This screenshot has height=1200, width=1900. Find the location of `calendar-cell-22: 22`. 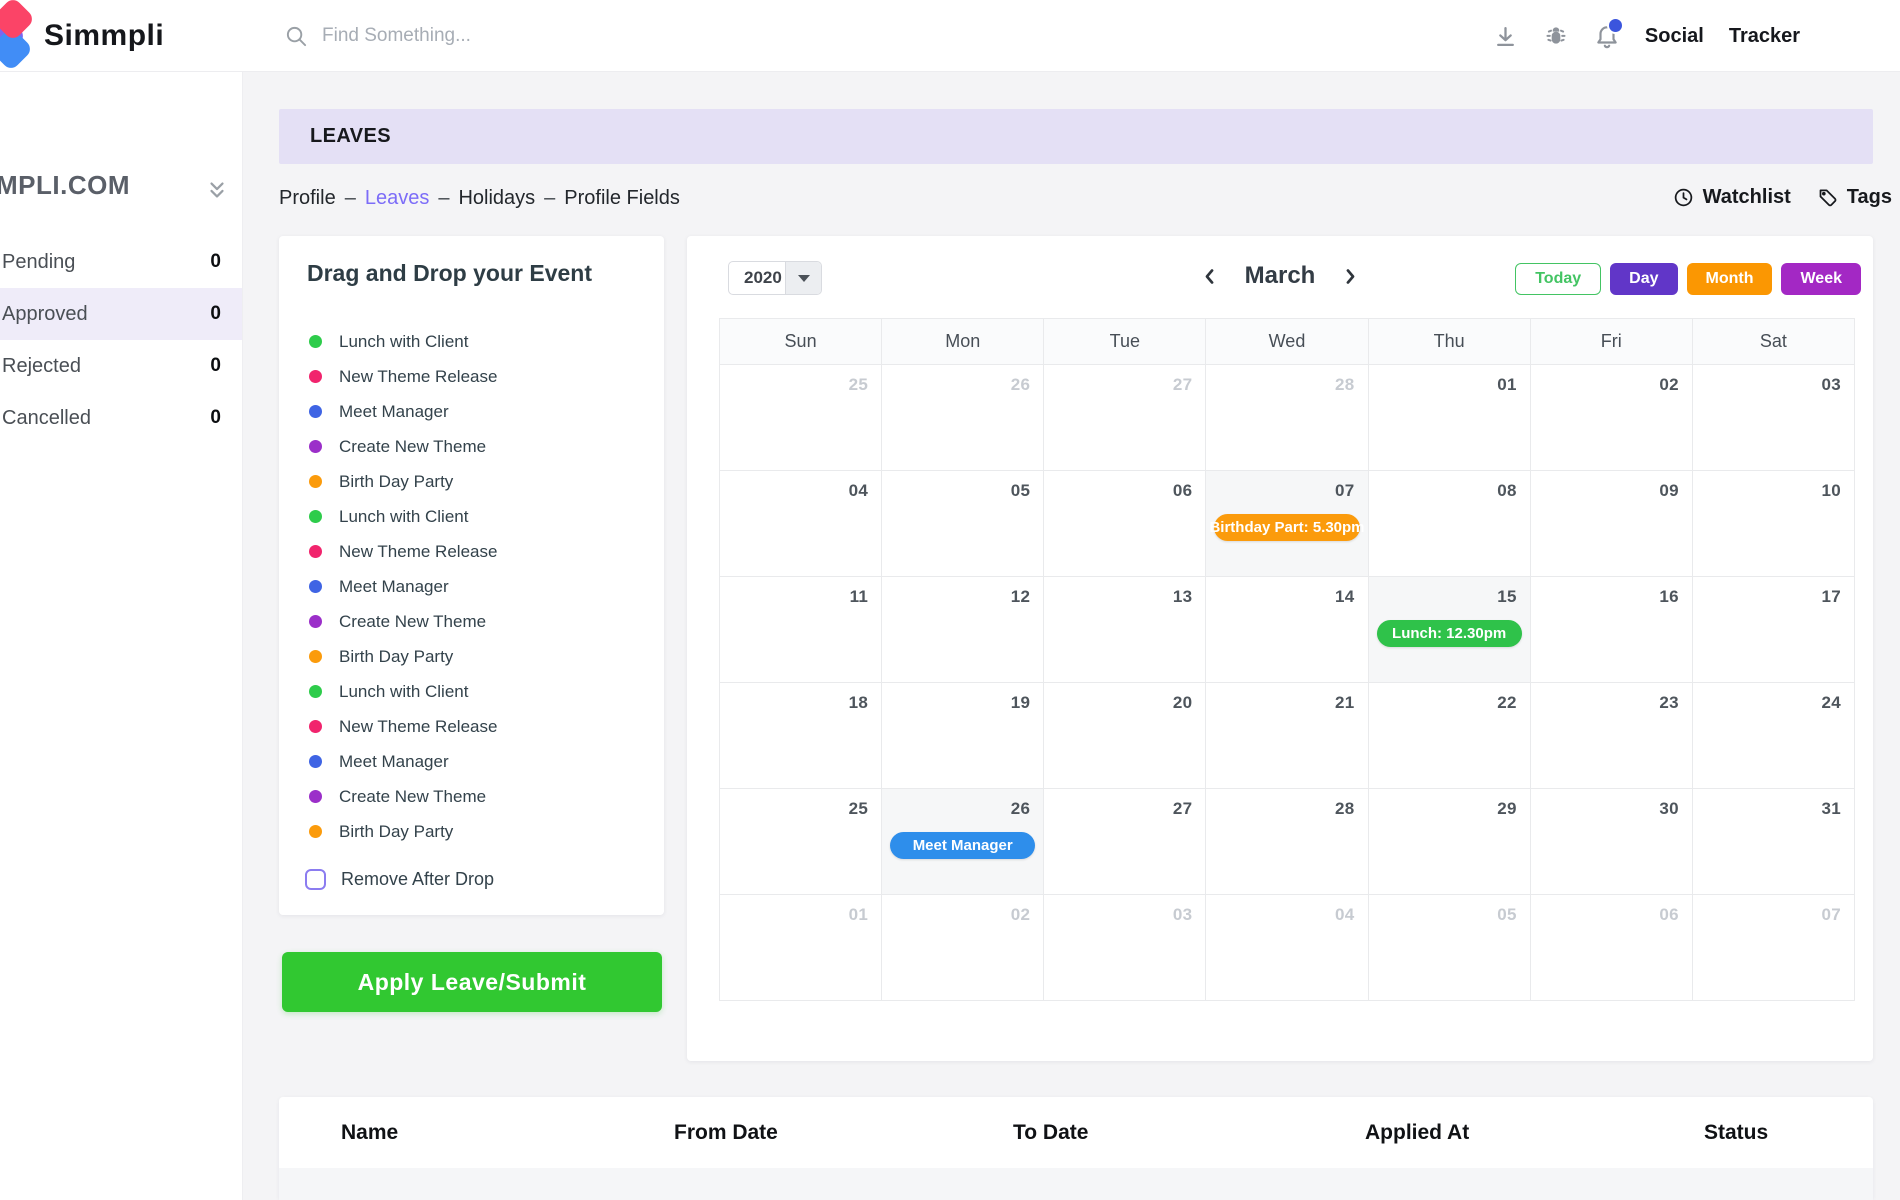

calendar-cell-22: 22 is located at coordinates (1449, 736).